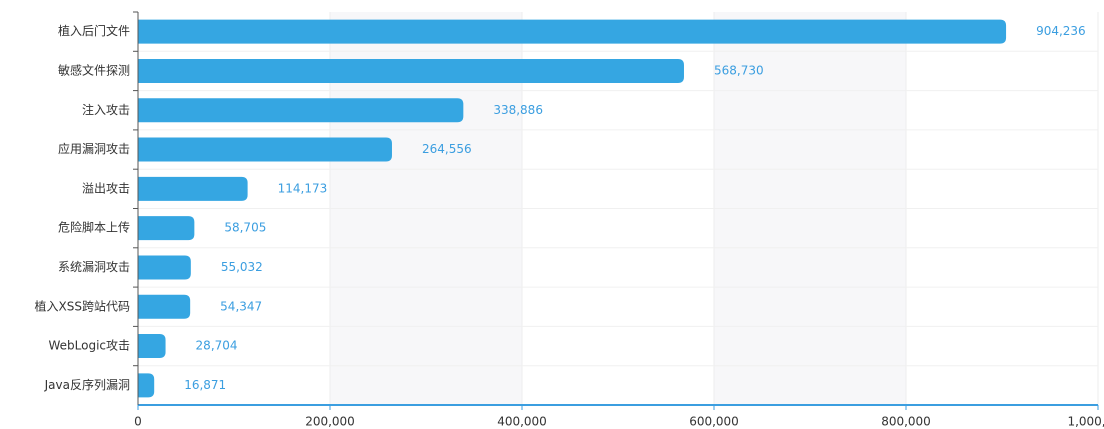  I want to click on y-tick-label: 危险脚本上传, so click(94, 227).